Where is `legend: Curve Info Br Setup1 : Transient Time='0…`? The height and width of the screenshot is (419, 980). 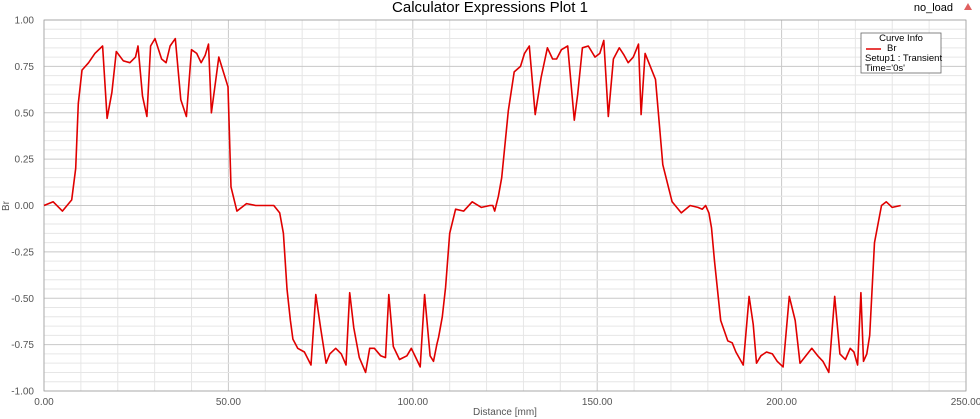 legend: Curve Info Br Setup1 : Transient Time='0… is located at coordinates (901, 53).